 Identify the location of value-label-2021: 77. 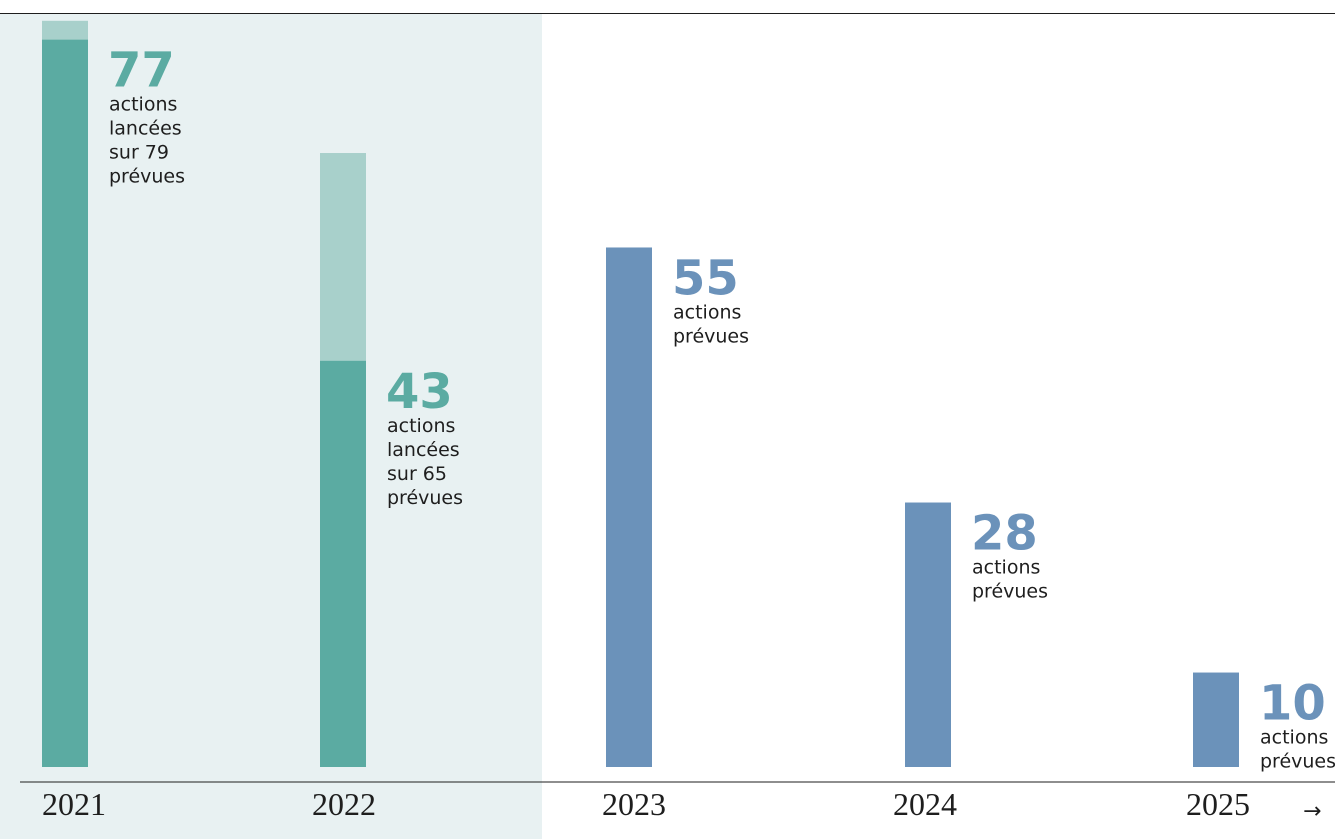
(141, 71).